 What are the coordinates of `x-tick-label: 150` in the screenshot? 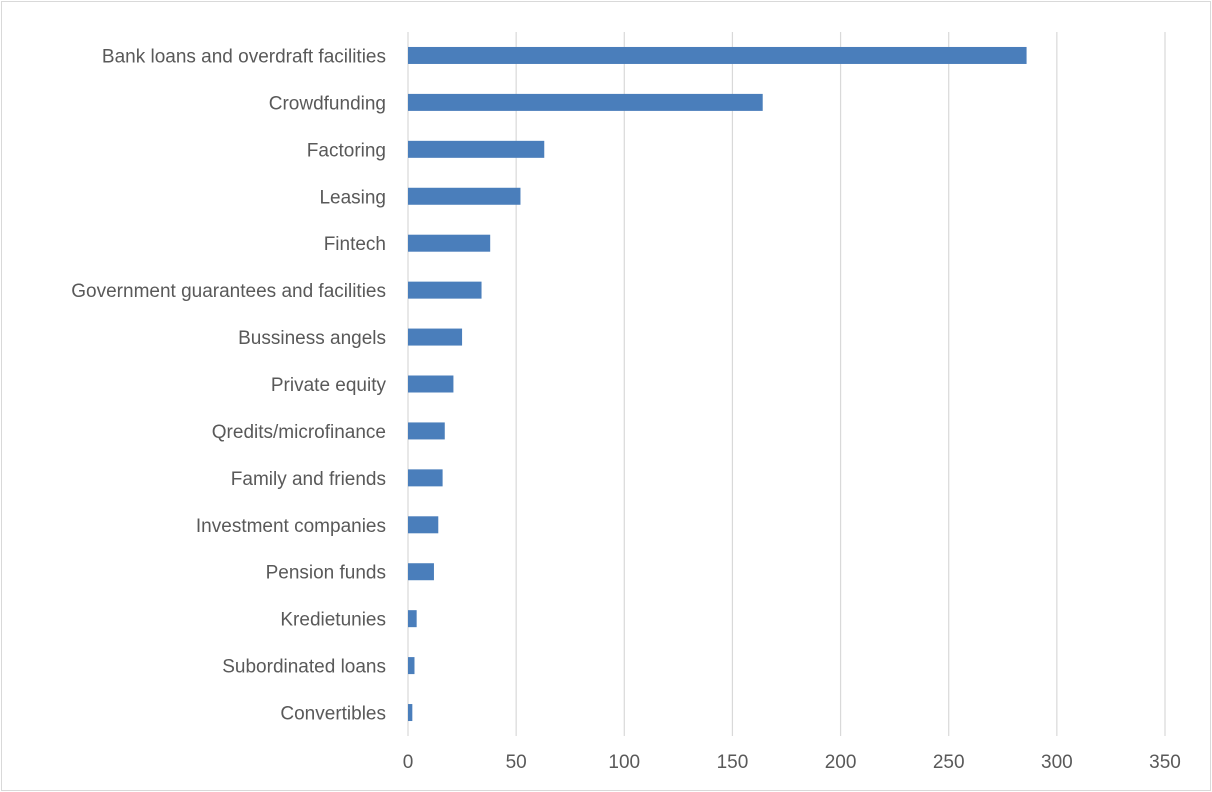 It's located at (733, 762).